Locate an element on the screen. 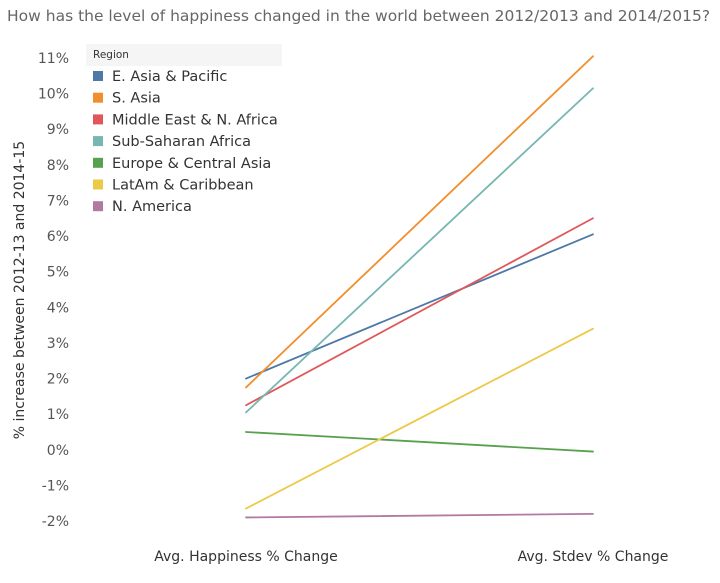  y-tick-label: 2% is located at coordinates (58, 380).